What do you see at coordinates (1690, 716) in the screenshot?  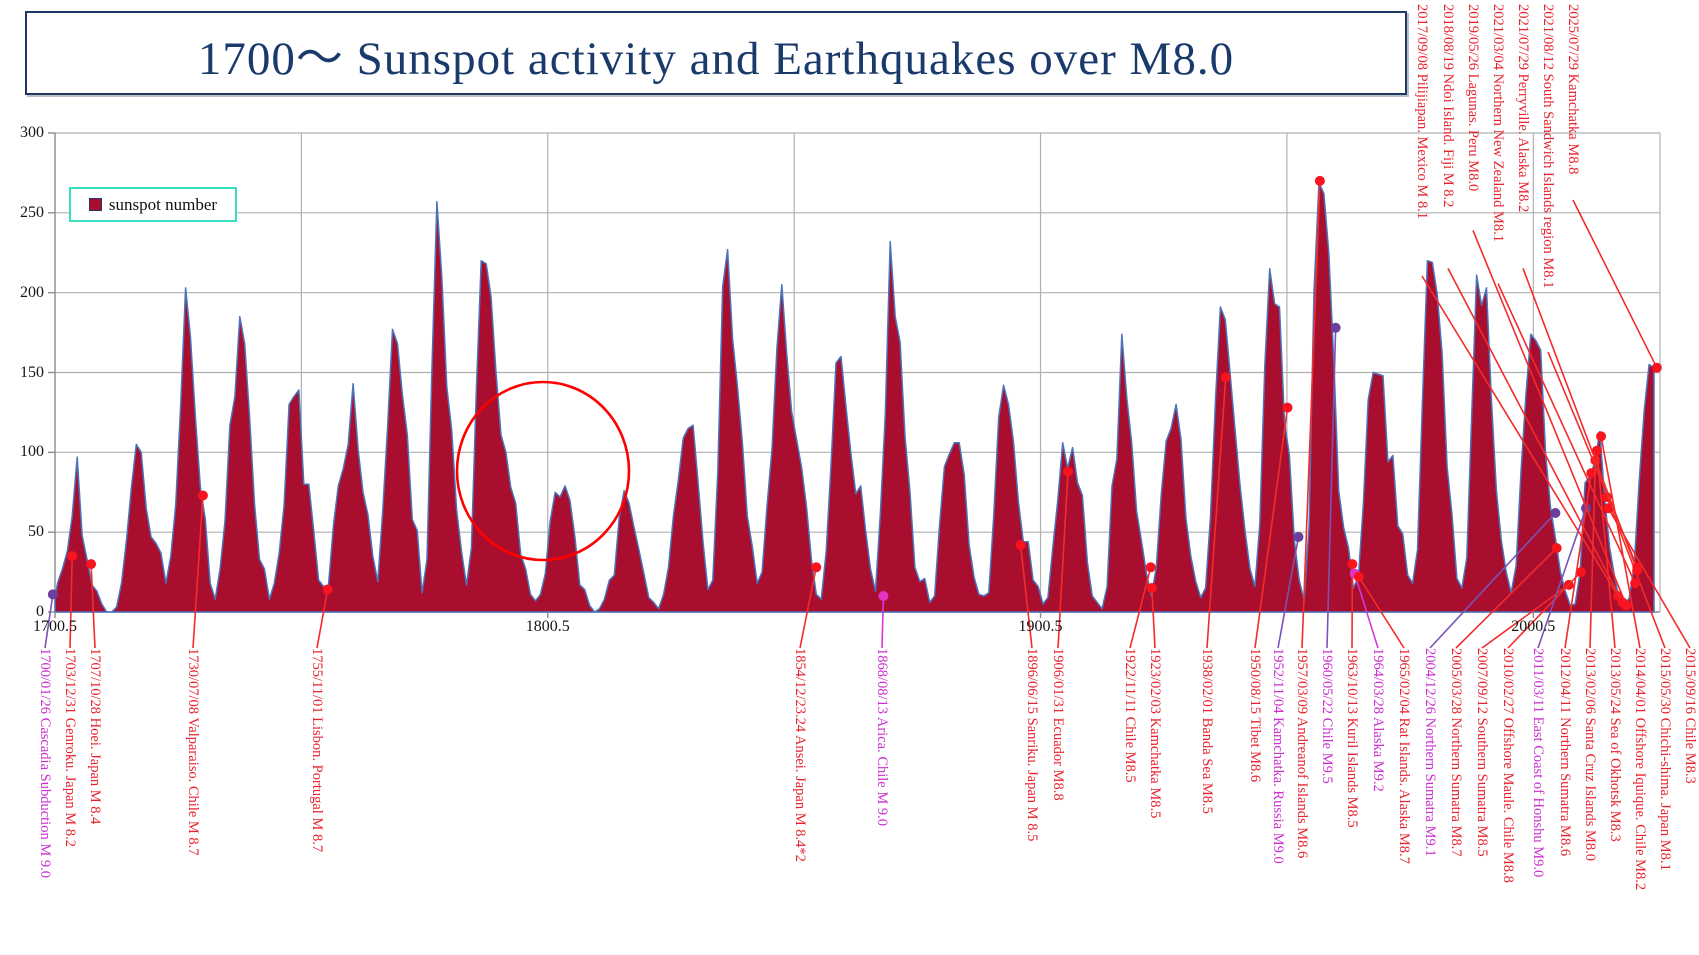 I see `event-label: 2015/09/16 Chile M8.3` at bounding box center [1690, 716].